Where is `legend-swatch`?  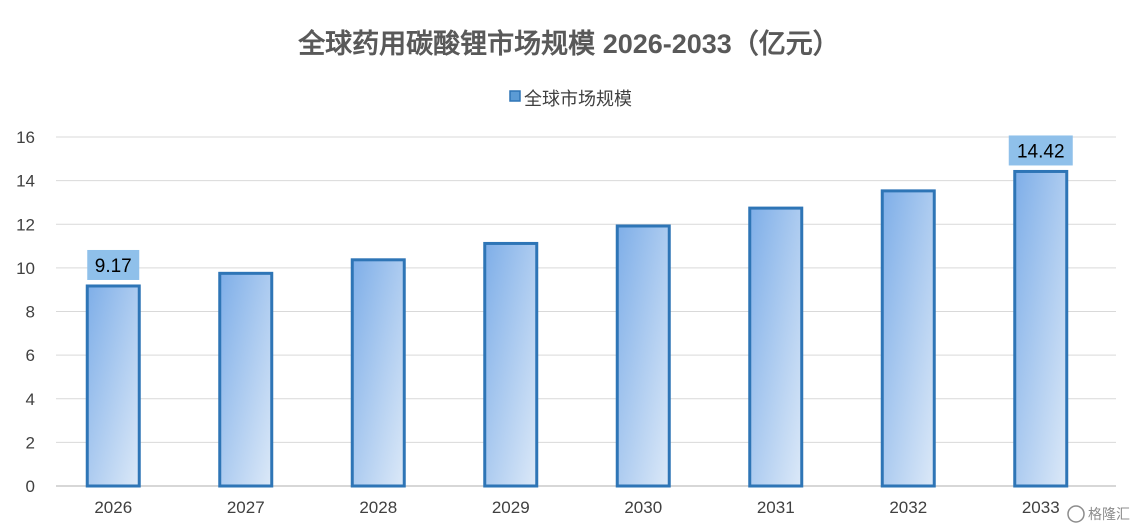
legend-swatch is located at coordinates (515, 96).